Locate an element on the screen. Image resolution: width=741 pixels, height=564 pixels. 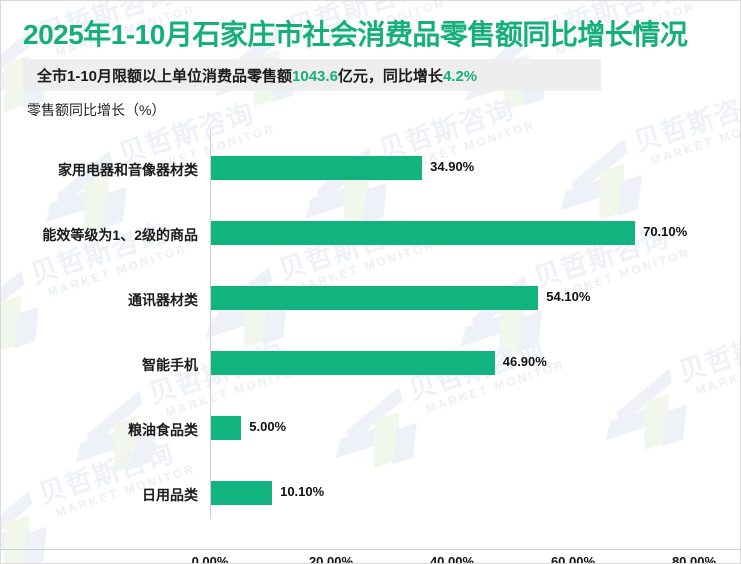
subtitle-growth-value: 4.2% is located at coordinates (460, 76).